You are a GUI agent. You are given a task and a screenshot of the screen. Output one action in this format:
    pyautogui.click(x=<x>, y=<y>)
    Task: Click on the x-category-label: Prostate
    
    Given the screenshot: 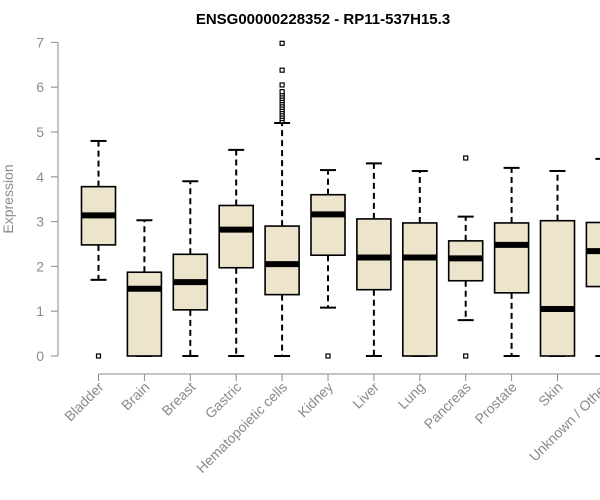 What is the action you would take?
    pyautogui.click(x=496, y=403)
    